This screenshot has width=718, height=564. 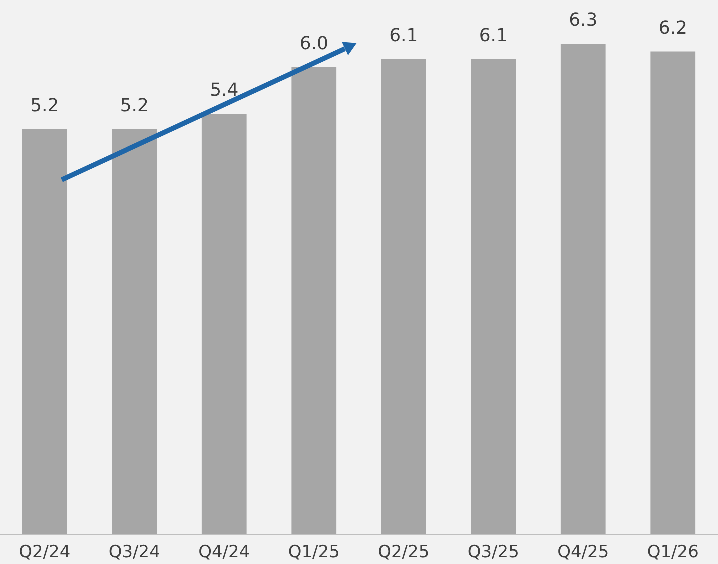 What do you see at coordinates (314, 552) in the screenshot?
I see `x-tick-label: Q1/25` at bounding box center [314, 552].